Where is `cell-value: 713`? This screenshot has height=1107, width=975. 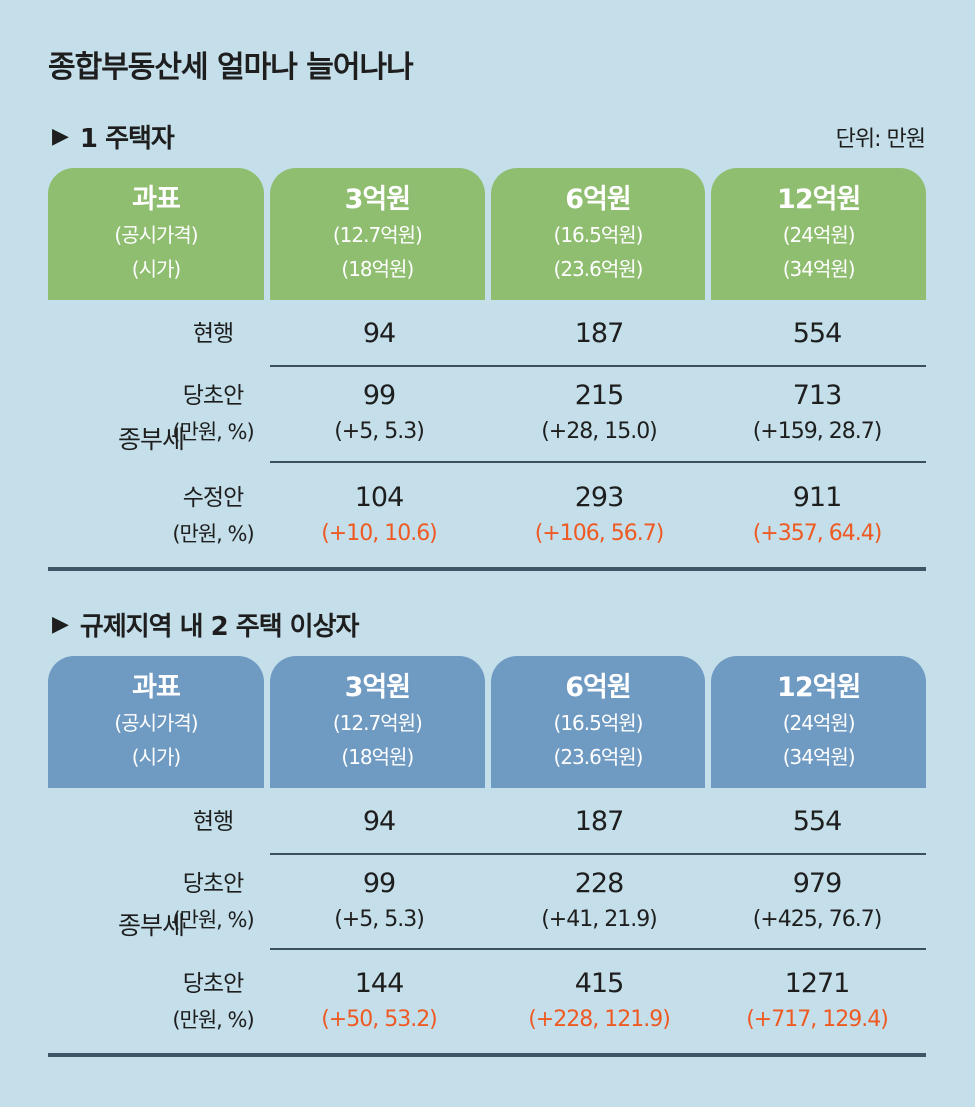 cell-value: 713 is located at coordinates (817, 395).